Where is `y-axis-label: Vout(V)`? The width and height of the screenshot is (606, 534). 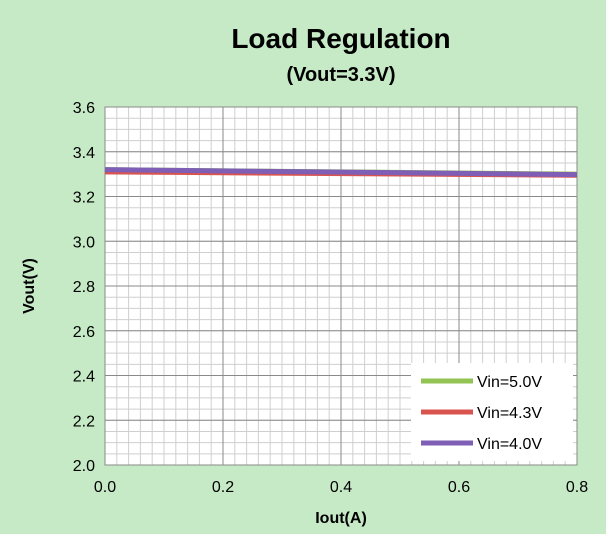 y-axis-label: Vout(V) is located at coordinates (29, 286).